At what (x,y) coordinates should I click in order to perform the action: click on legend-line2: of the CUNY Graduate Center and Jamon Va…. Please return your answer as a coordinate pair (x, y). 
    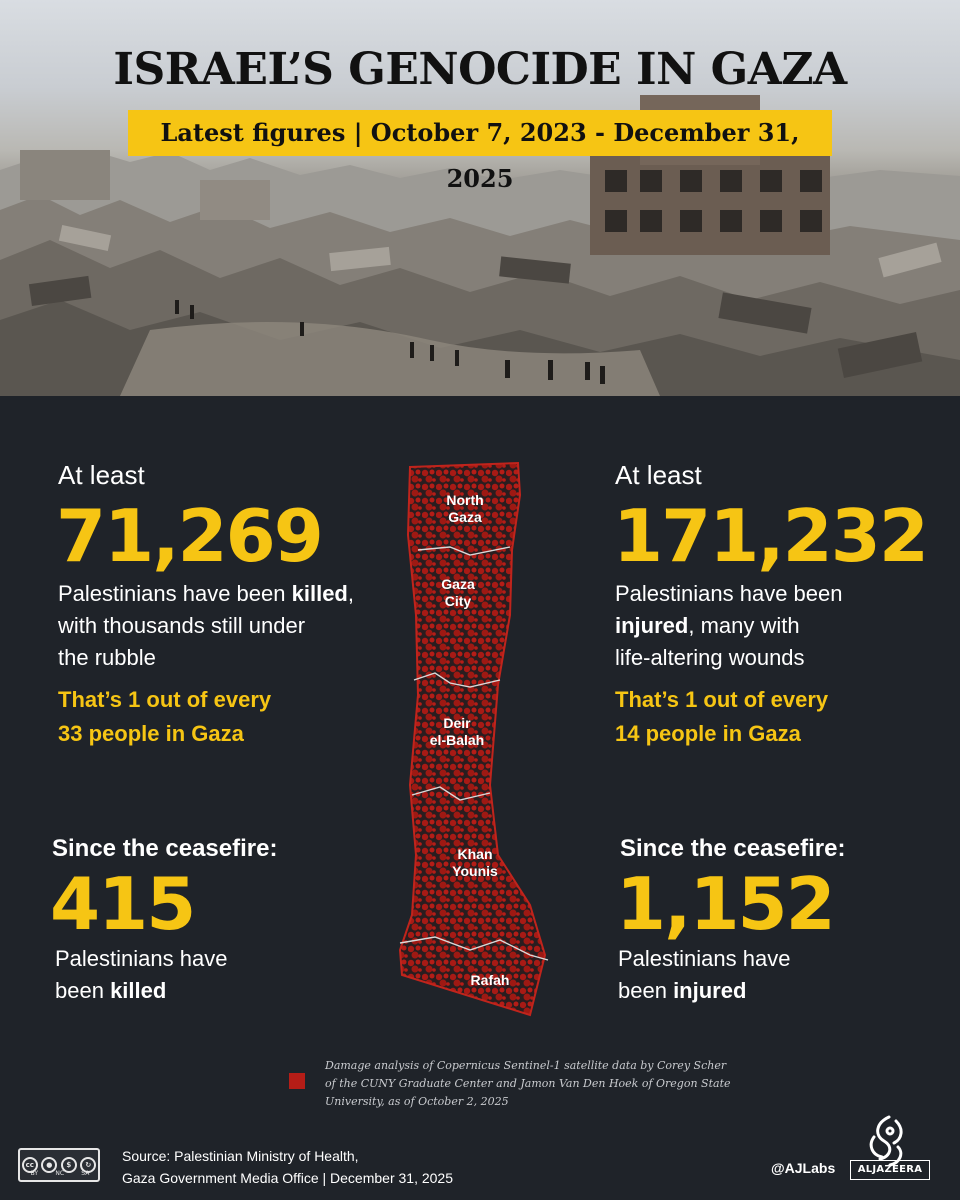
    Looking at the image, I should click on (528, 1083).